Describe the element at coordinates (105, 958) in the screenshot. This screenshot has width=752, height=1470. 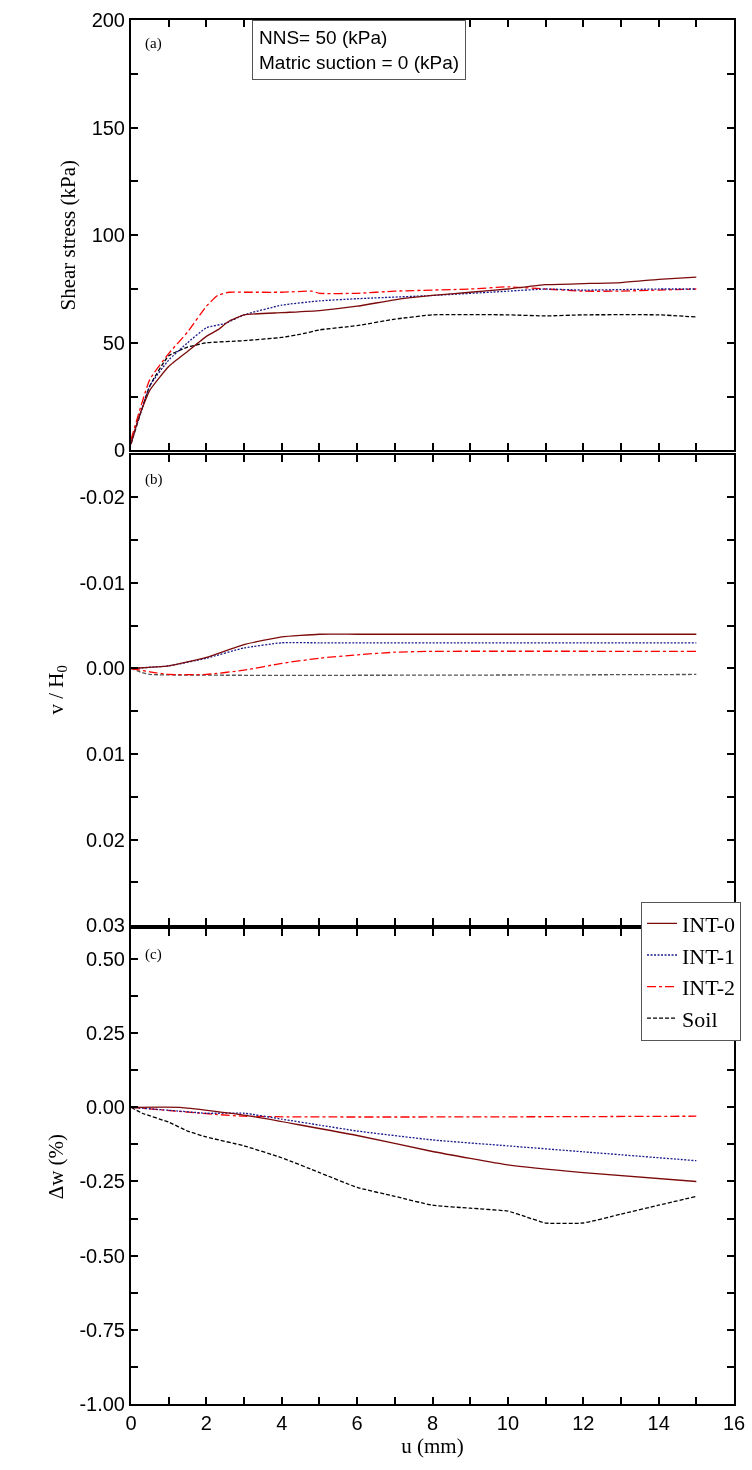
I see `y-tick-label: 0.50` at that location.